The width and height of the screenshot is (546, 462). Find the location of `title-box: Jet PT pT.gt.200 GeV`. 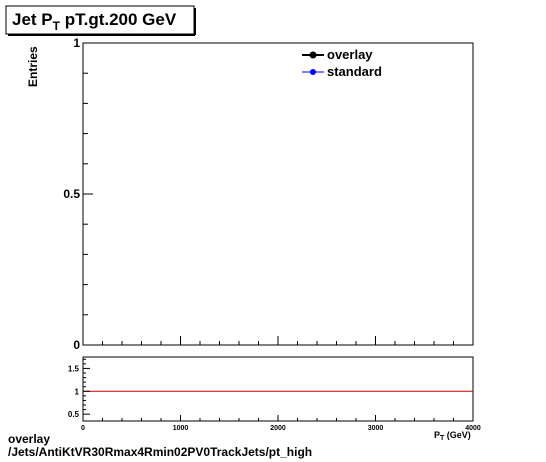

title-box: Jet PT pT.gt.200 GeV is located at coordinates (100, 20).